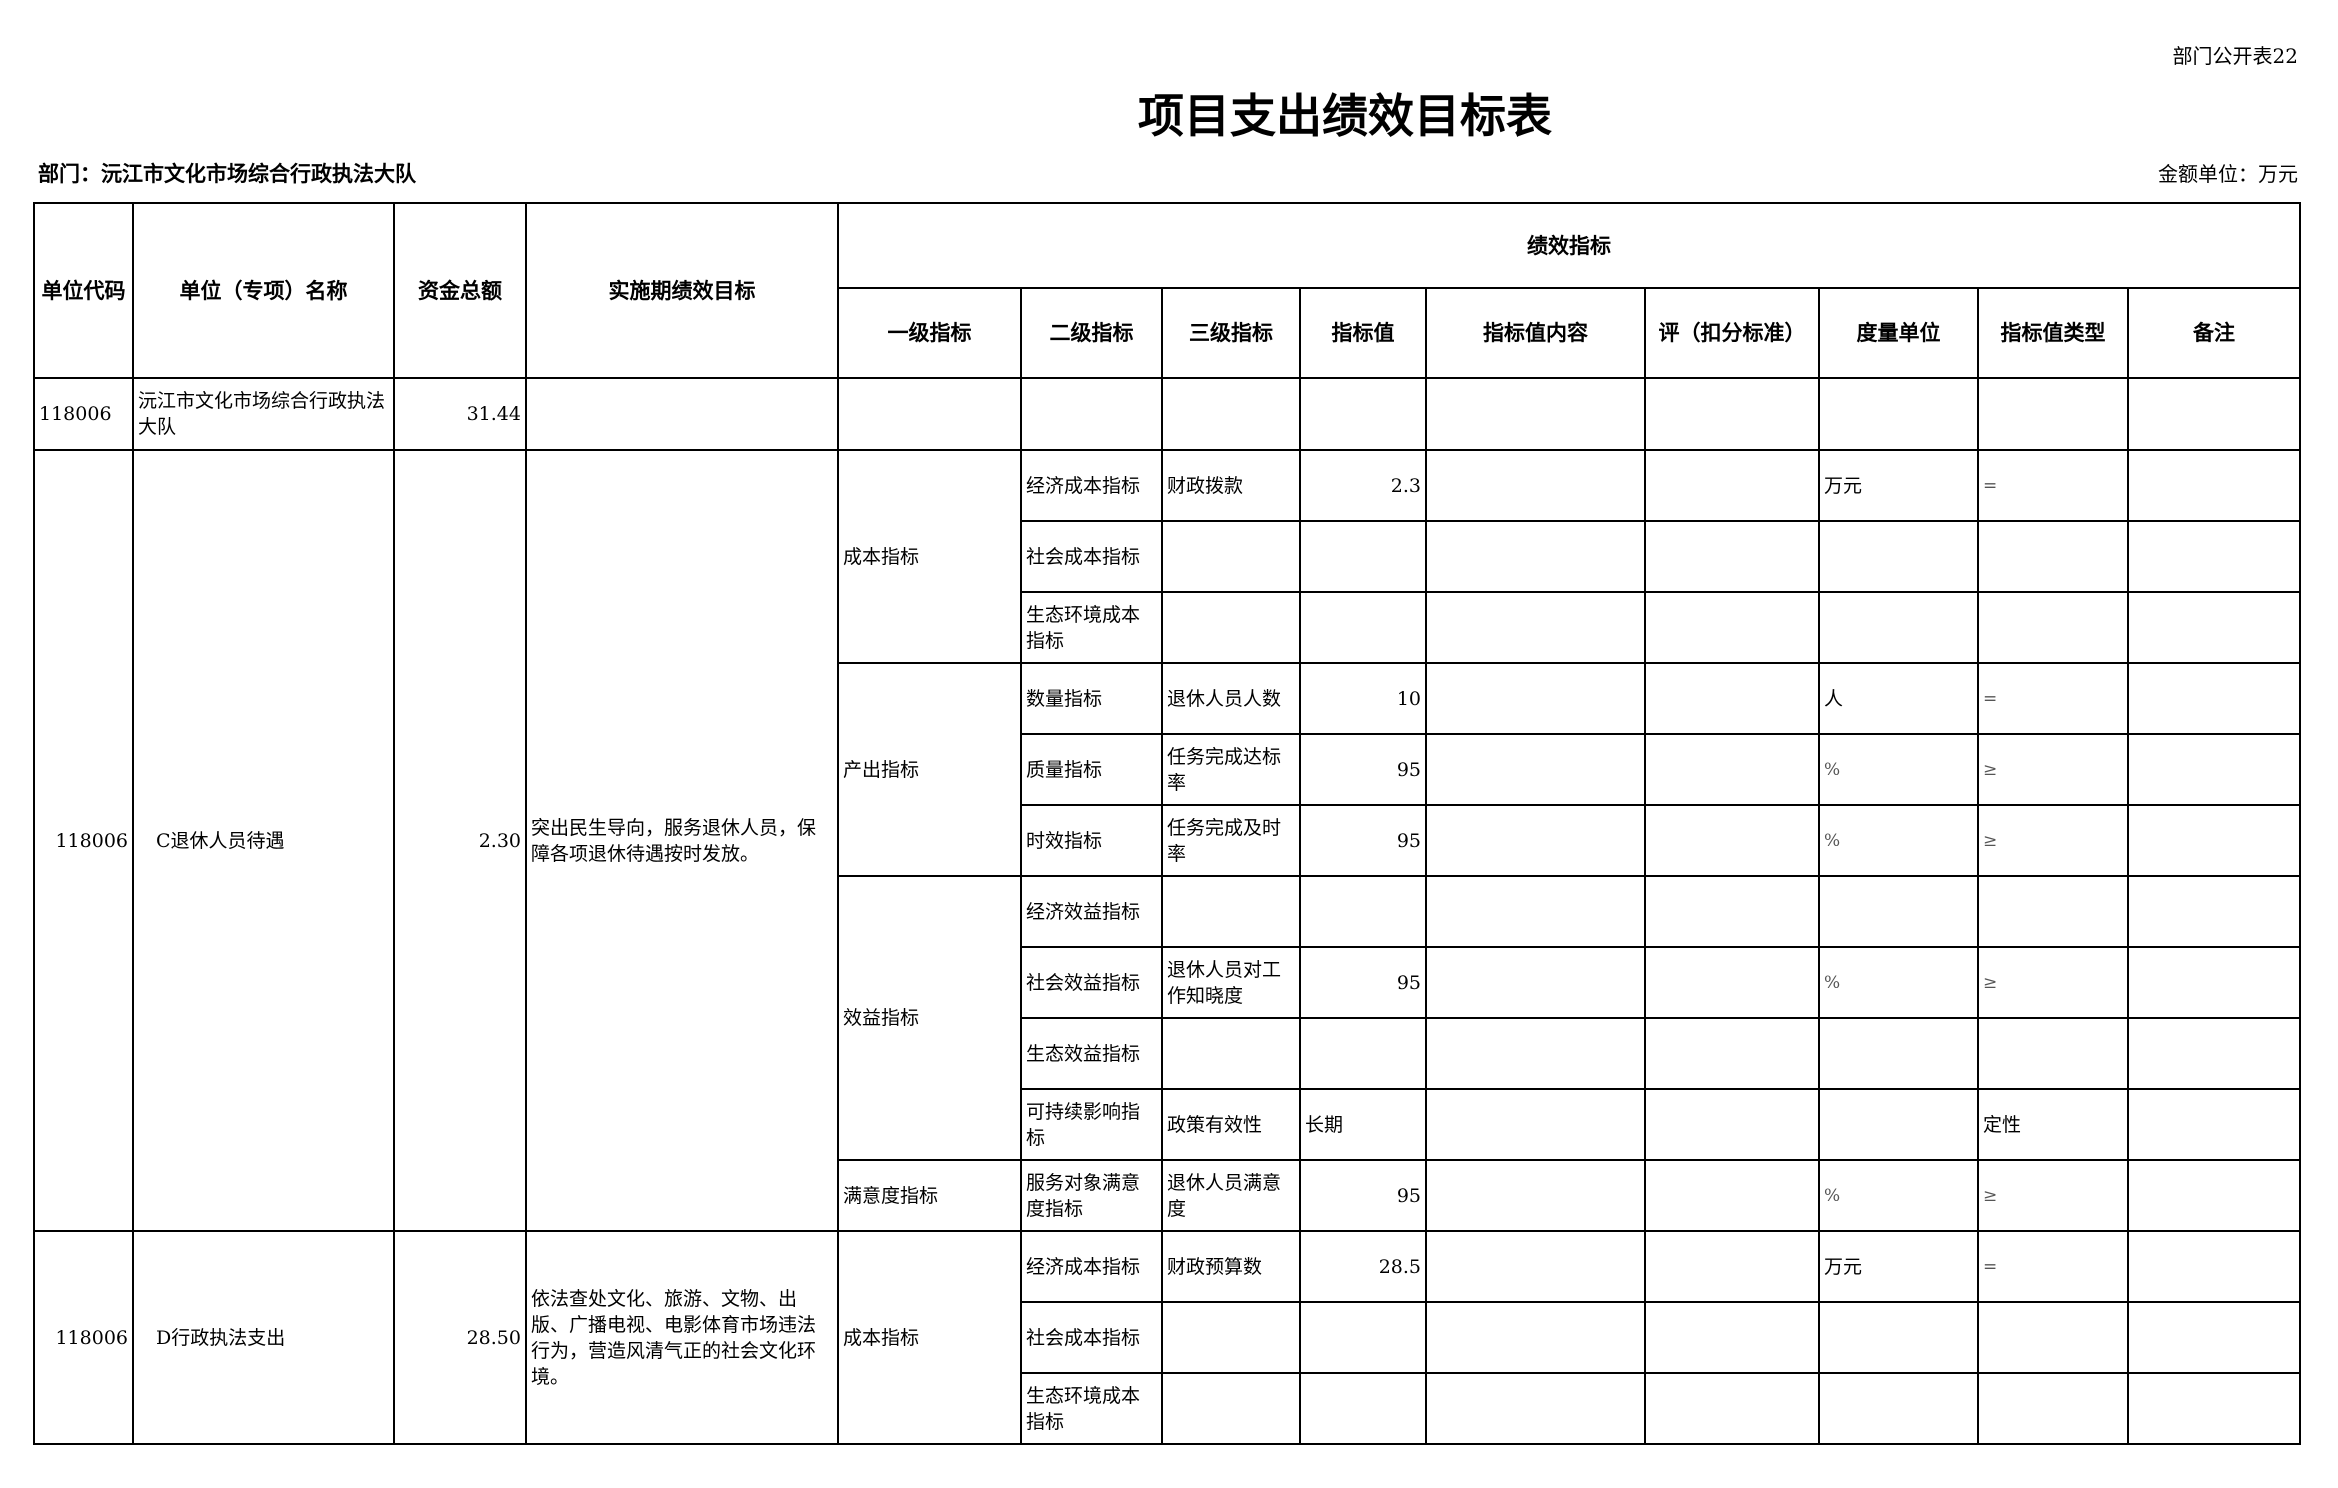 The width and height of the screenshot is (2338, 1488). Describe the element at coordinates (2053, 333) in the screenshot. I see `header-type: 指标值类型` at that location.